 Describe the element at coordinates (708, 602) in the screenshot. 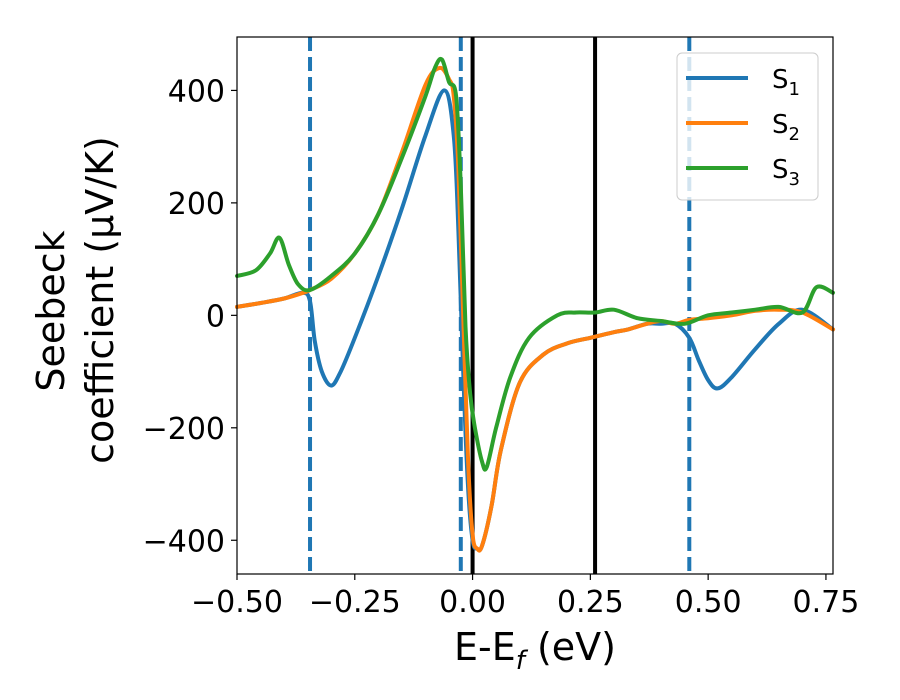

I see `x-tick-label: 0.50` at that location.